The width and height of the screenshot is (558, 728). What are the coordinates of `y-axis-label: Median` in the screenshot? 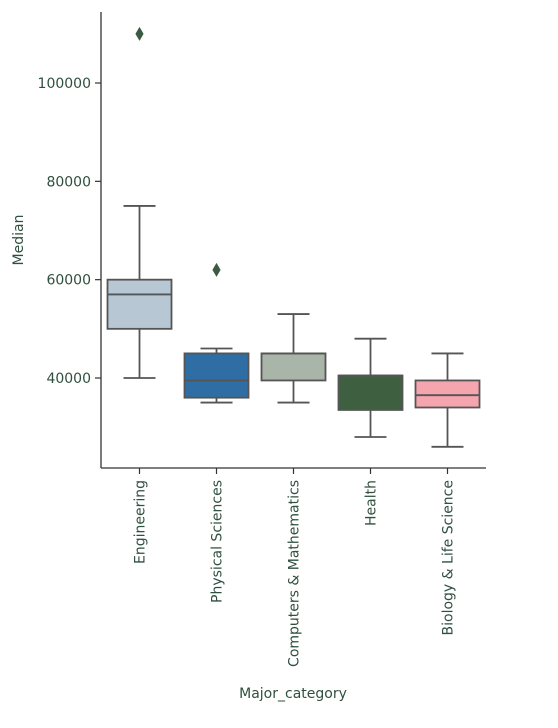 It's located at (19, 240).